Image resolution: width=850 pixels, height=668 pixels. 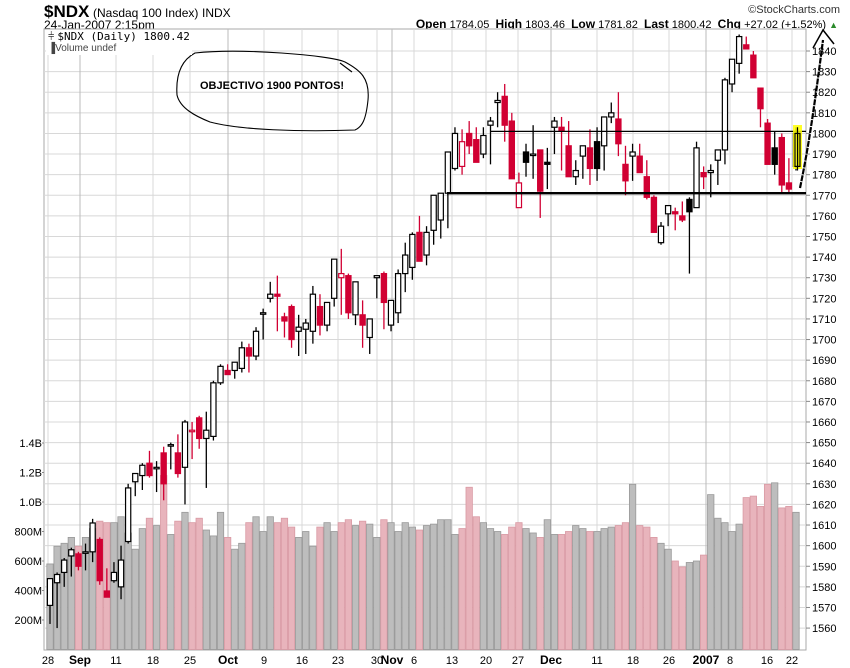 I want to click on price-tick-label: 1680, so click(x=824, y=382).